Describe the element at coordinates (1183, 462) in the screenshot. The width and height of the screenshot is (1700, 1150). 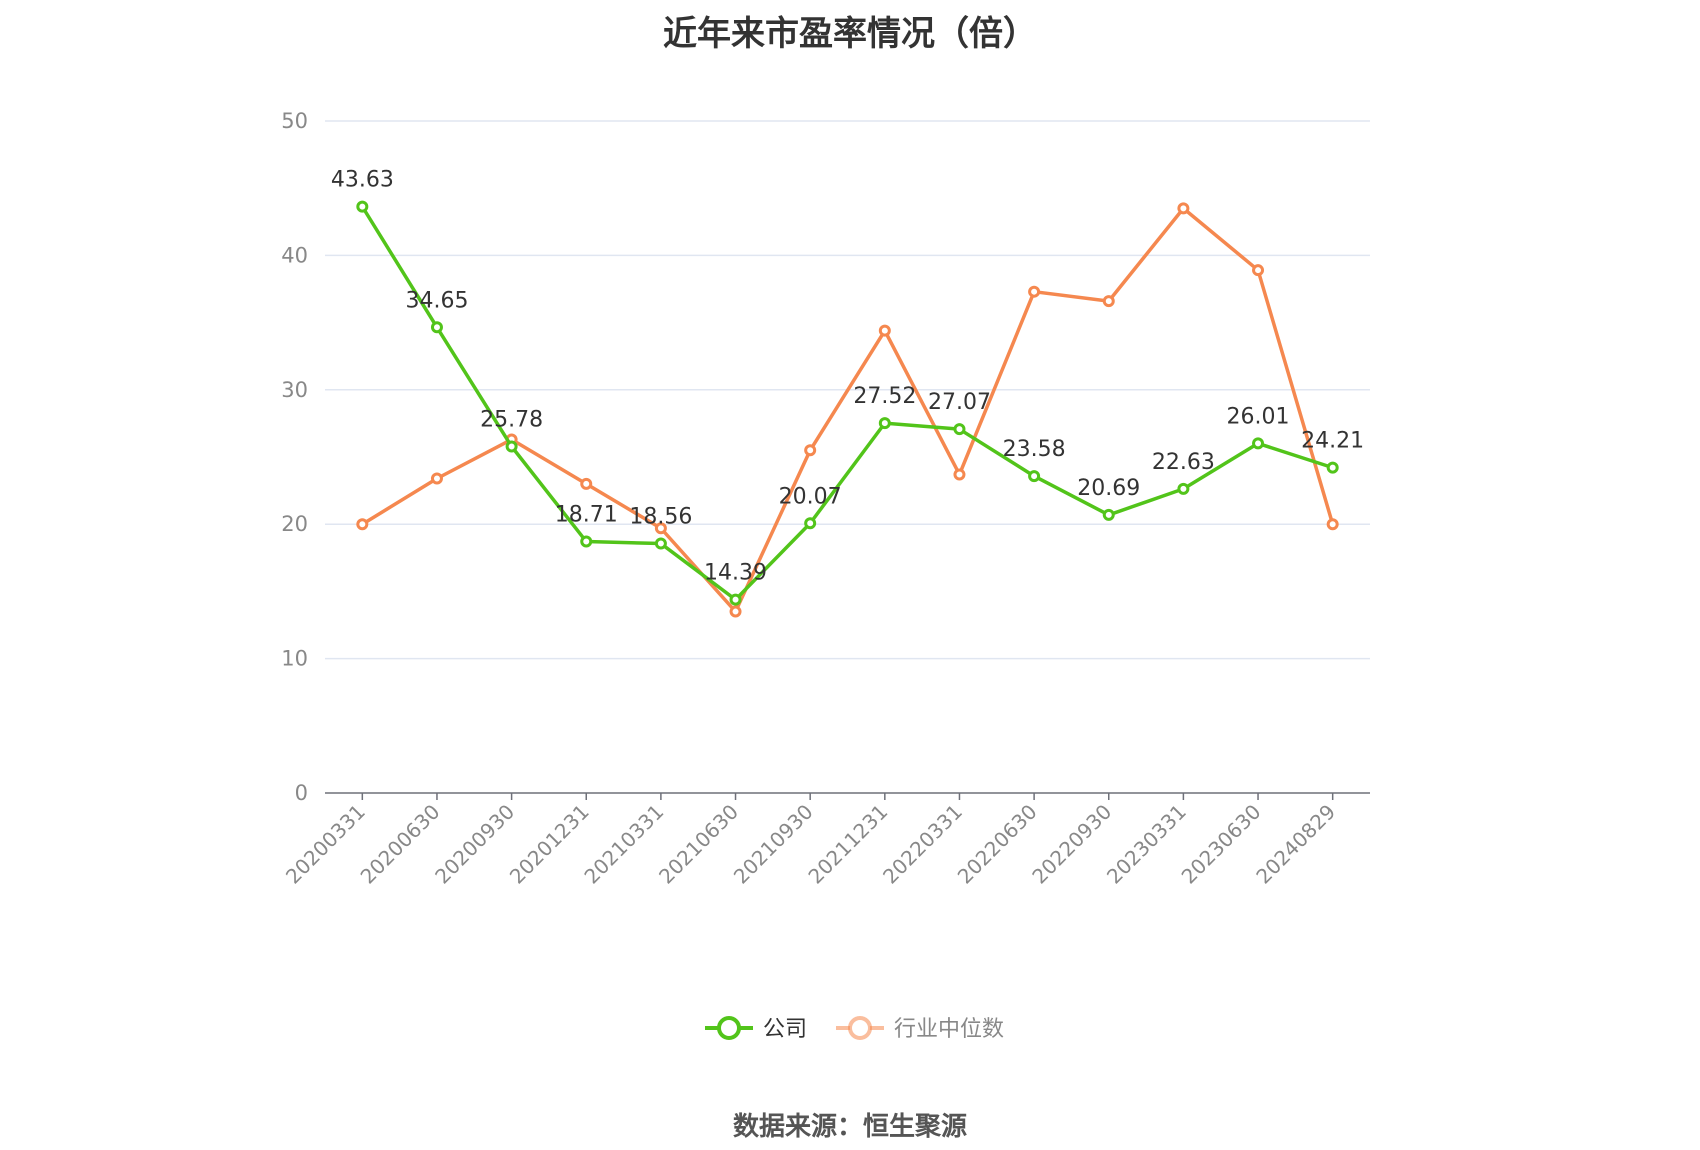
I see `data-label: 22.63` at that location.